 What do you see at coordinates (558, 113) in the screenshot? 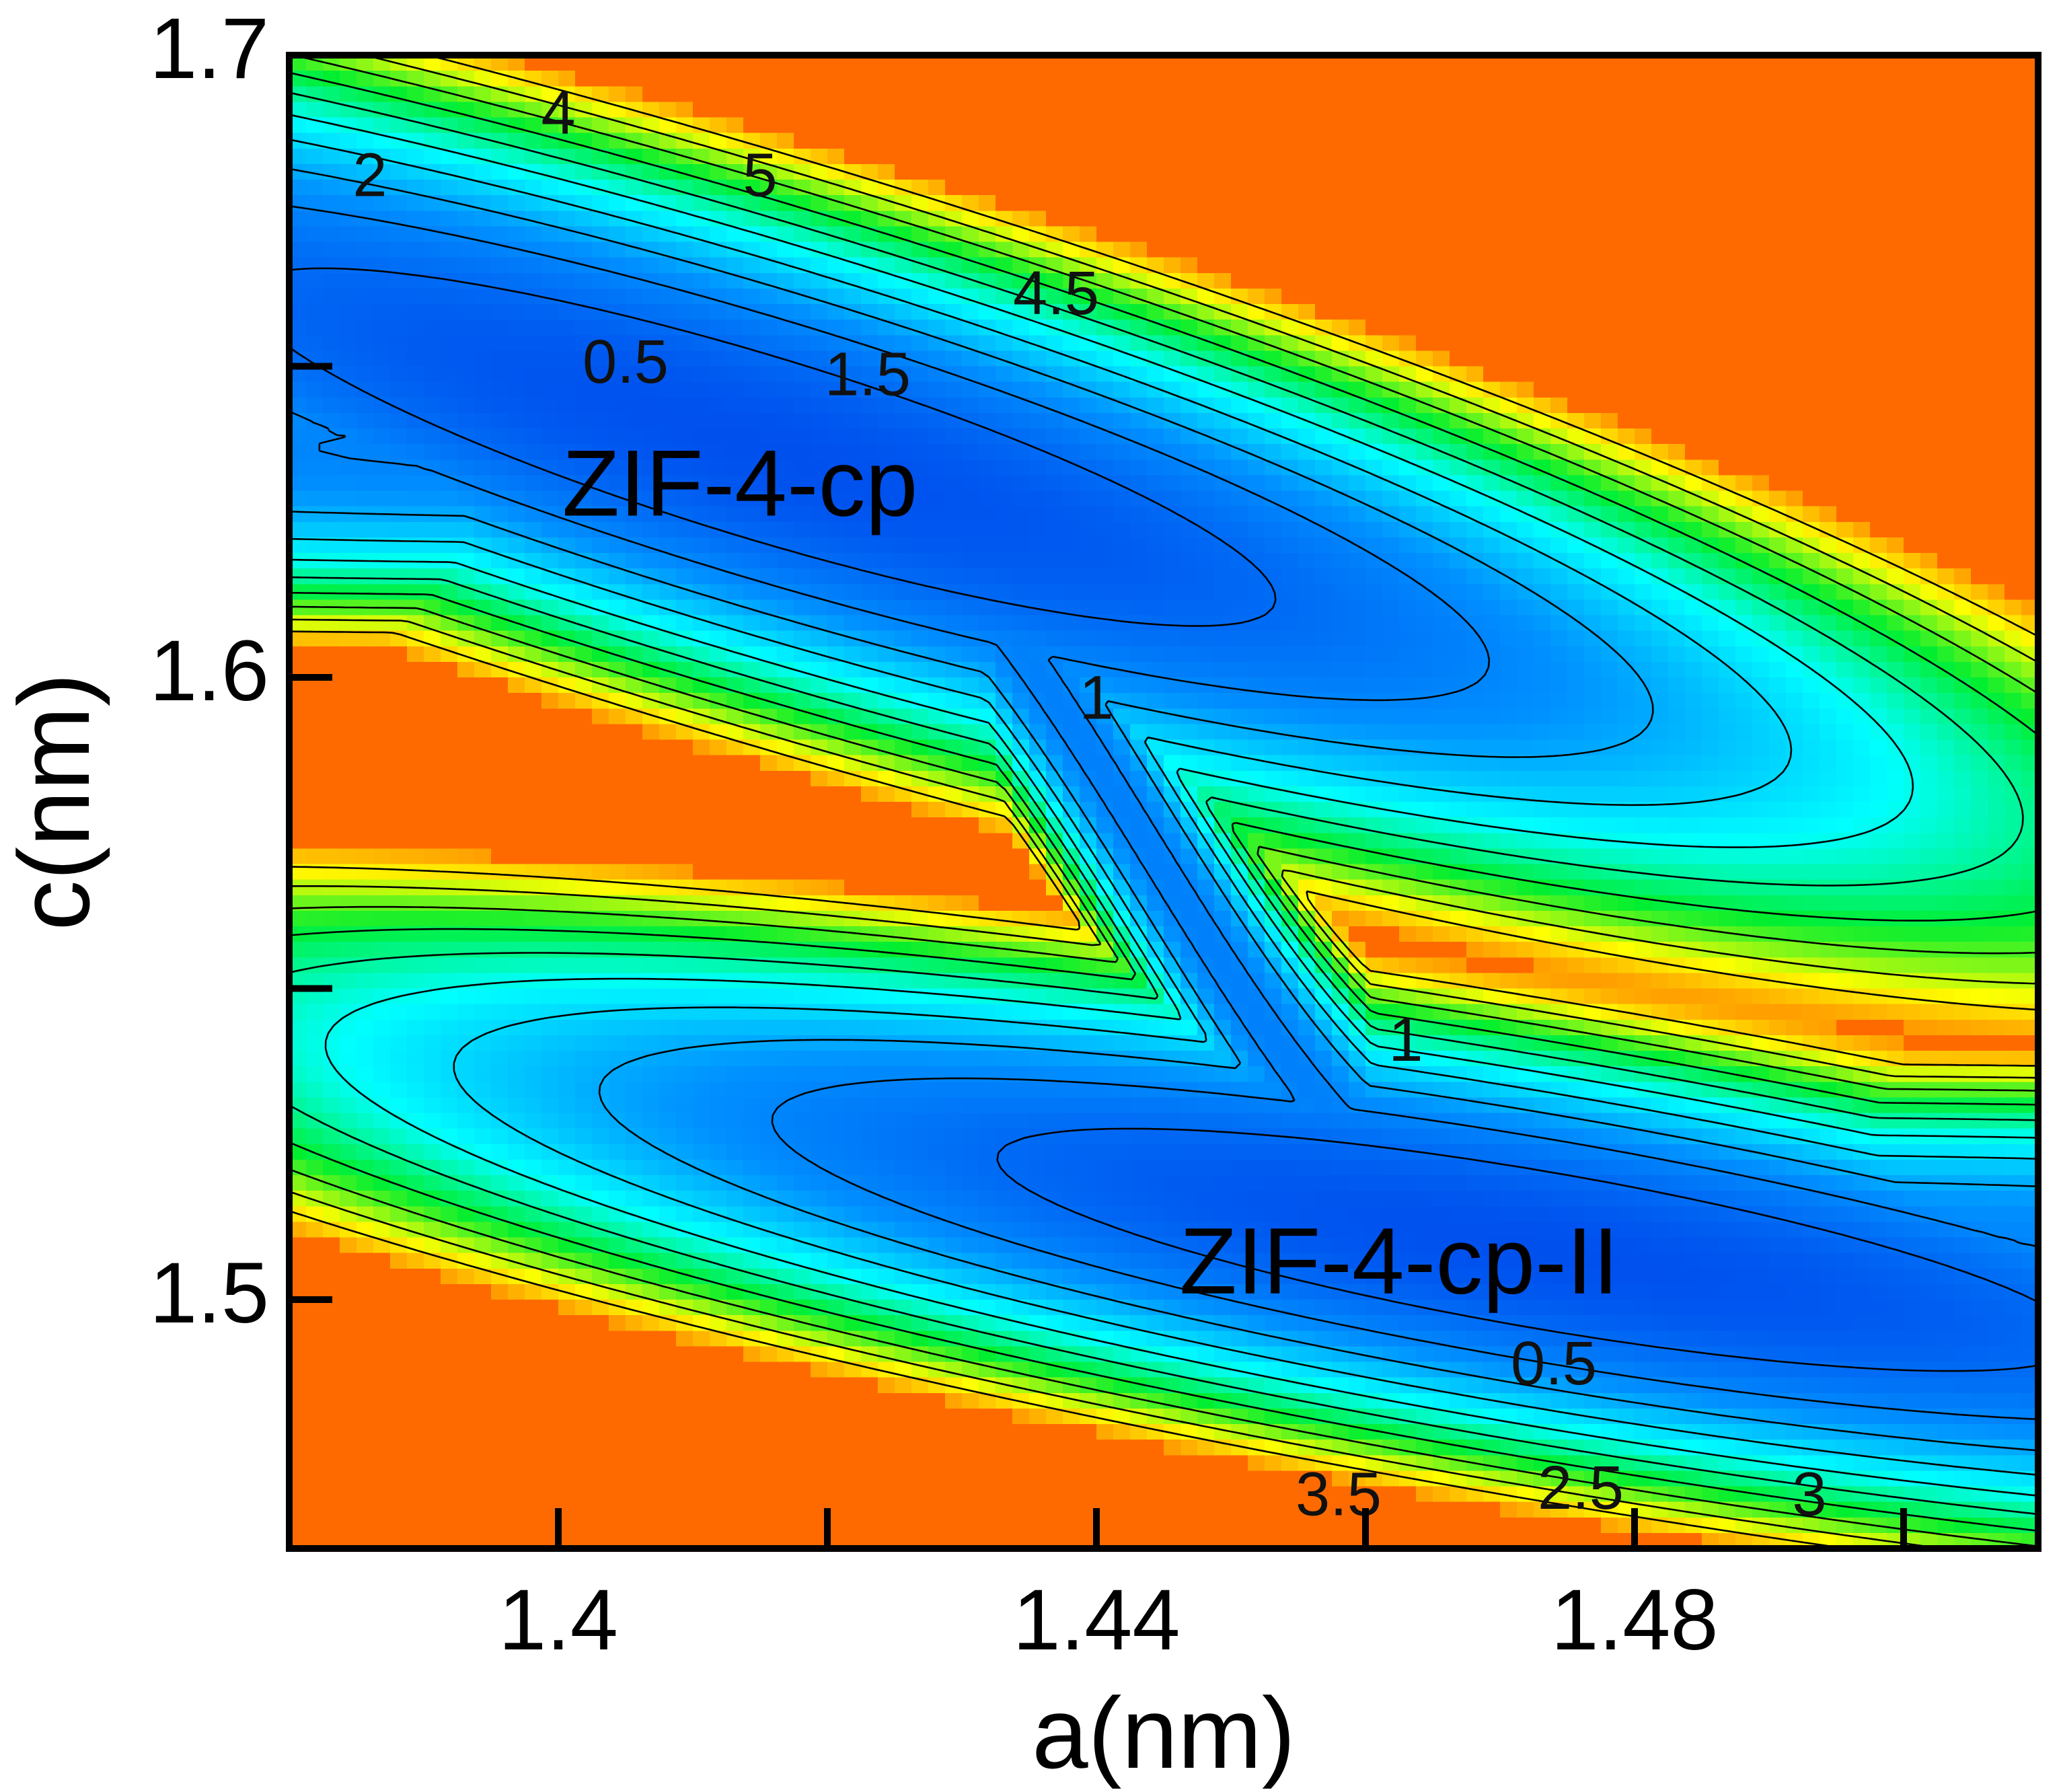
I see `contour-label: 4` at bounding box center [558, 113].